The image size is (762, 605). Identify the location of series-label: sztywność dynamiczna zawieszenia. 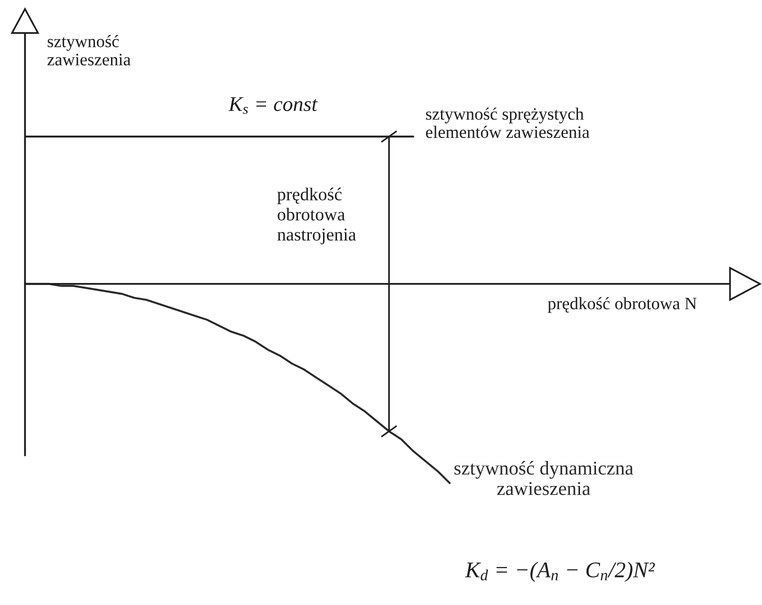
(544, 478).